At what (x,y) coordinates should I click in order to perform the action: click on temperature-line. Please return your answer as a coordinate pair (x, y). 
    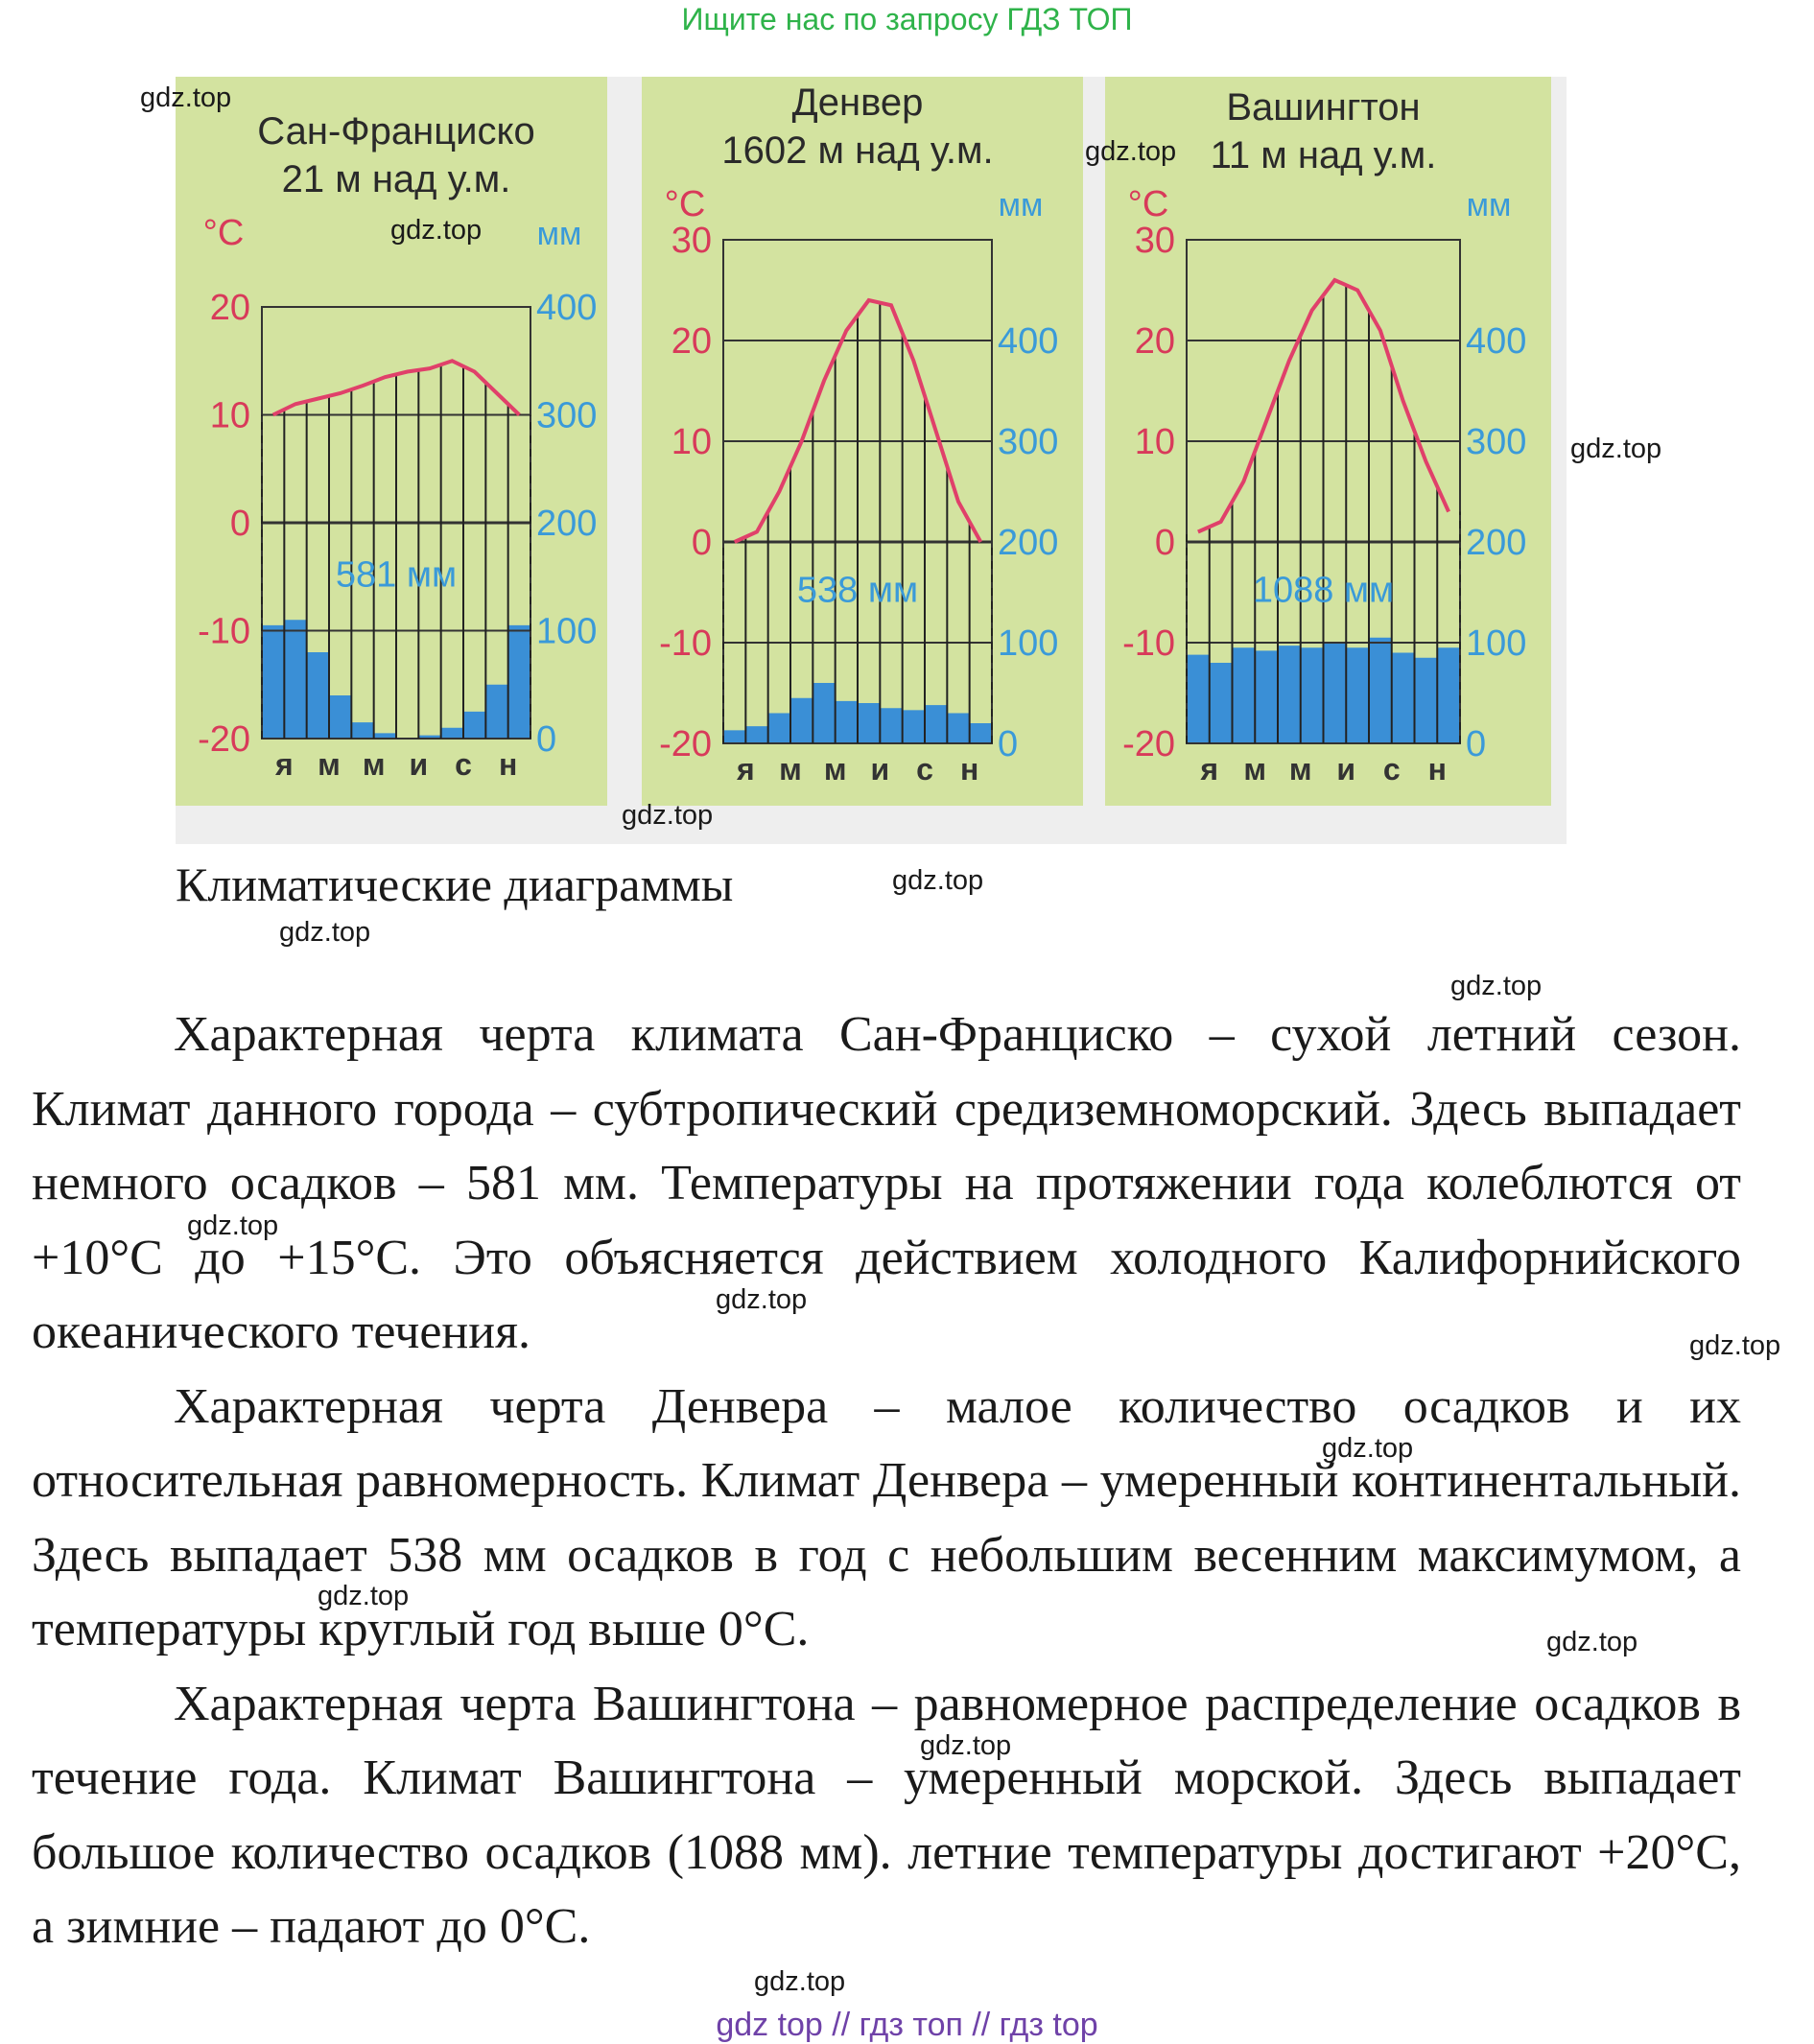
    Looking at the image, I should click on (396, 388).